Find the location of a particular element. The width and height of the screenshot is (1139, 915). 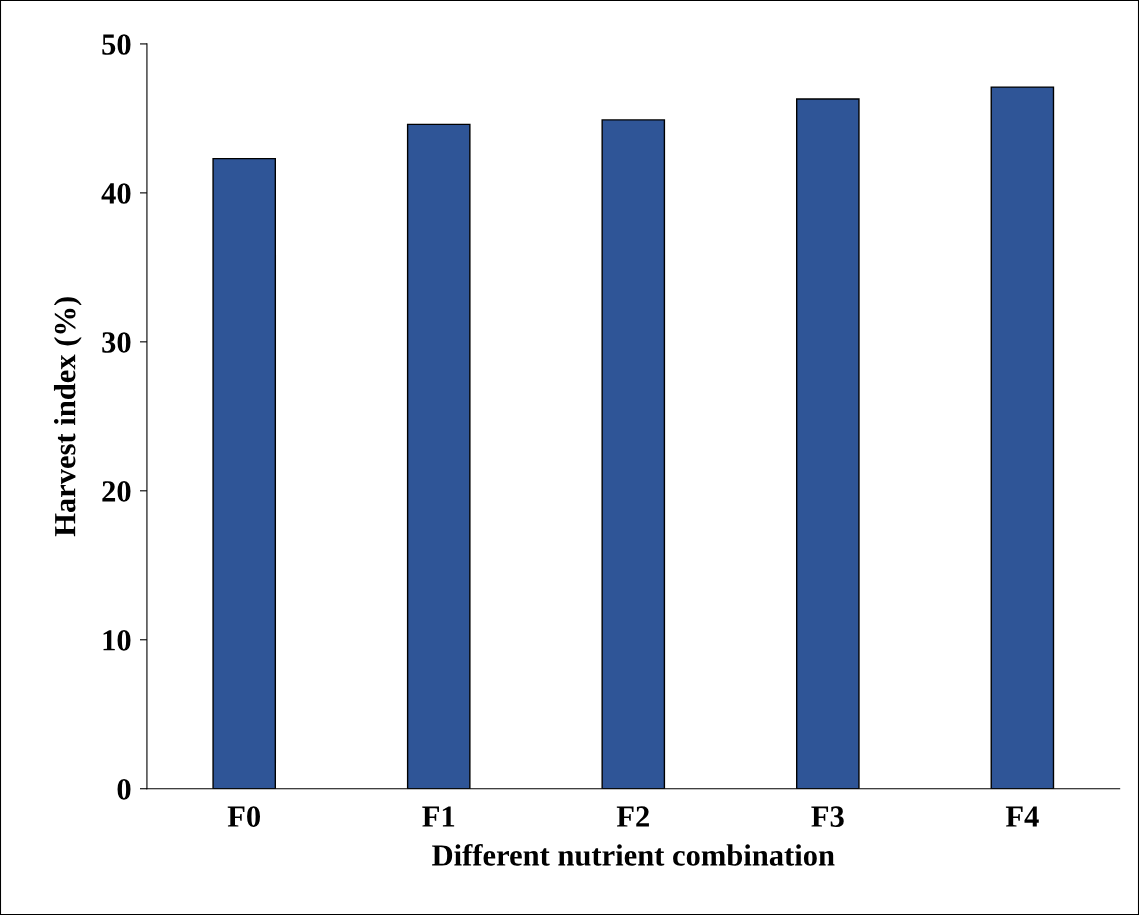

x-tick-label: F2 is located at coordinates (632, 816).